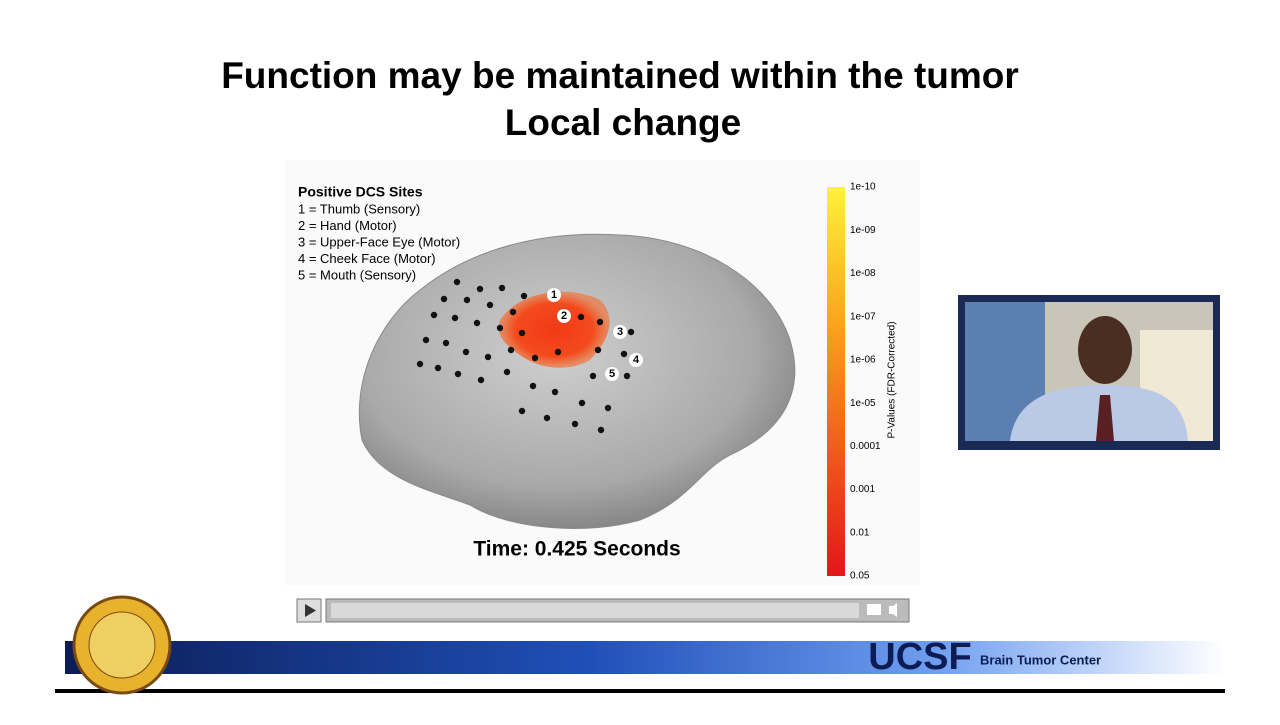 This screenshot has height=725, width=1280. I want to click on electrodes, so click(525, 356).